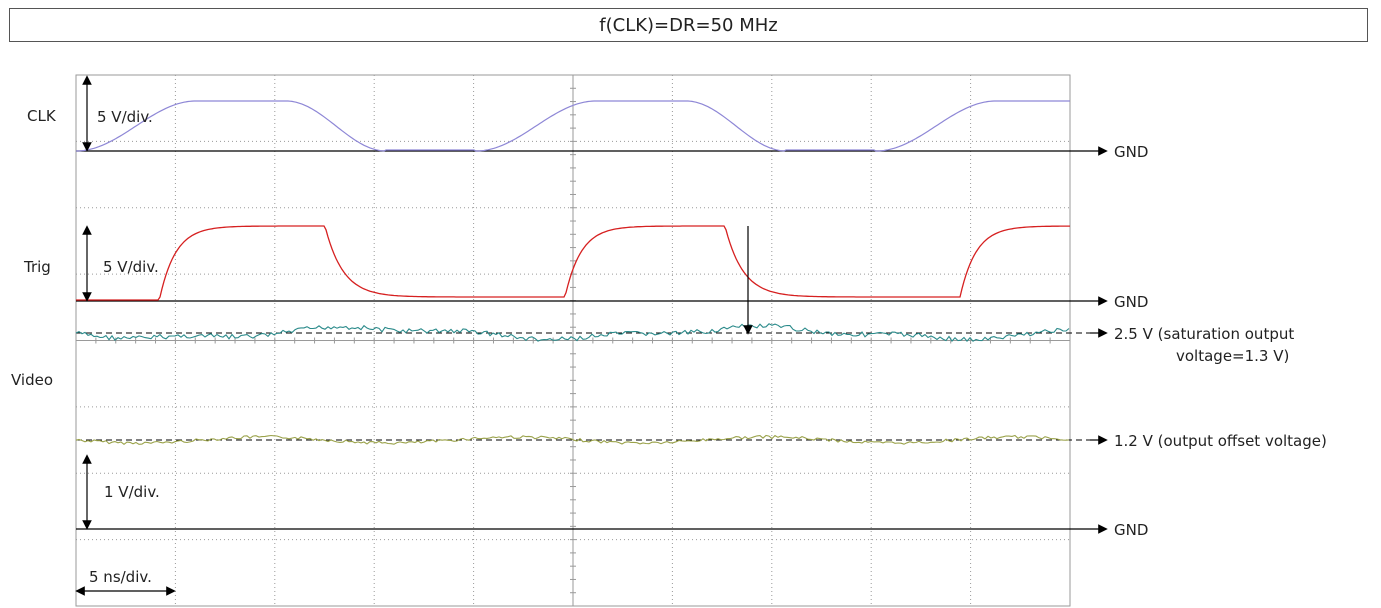  I want to click on video-channel-label: Video, so click(32, 380).